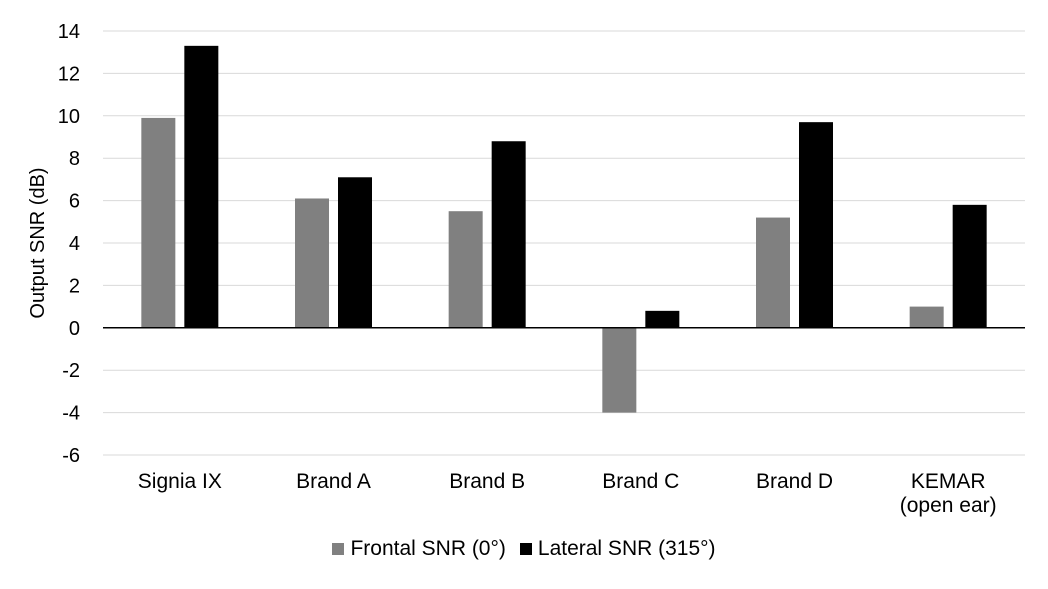 The height and width of the screenshot is (589, 1048). I want to click on x-category-label: KEMAR, so click(948, 481).